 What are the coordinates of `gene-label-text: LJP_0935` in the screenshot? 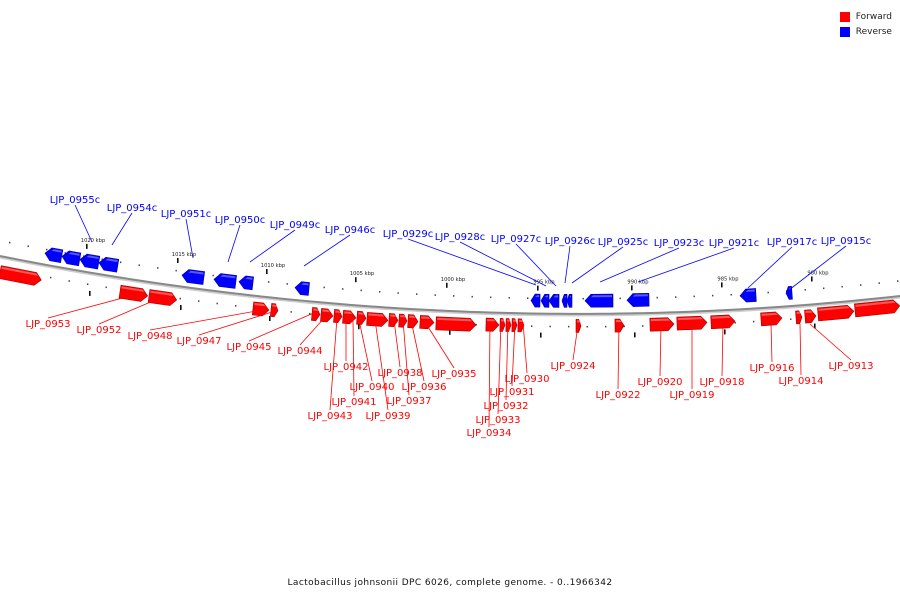 It's located at (454, 374).